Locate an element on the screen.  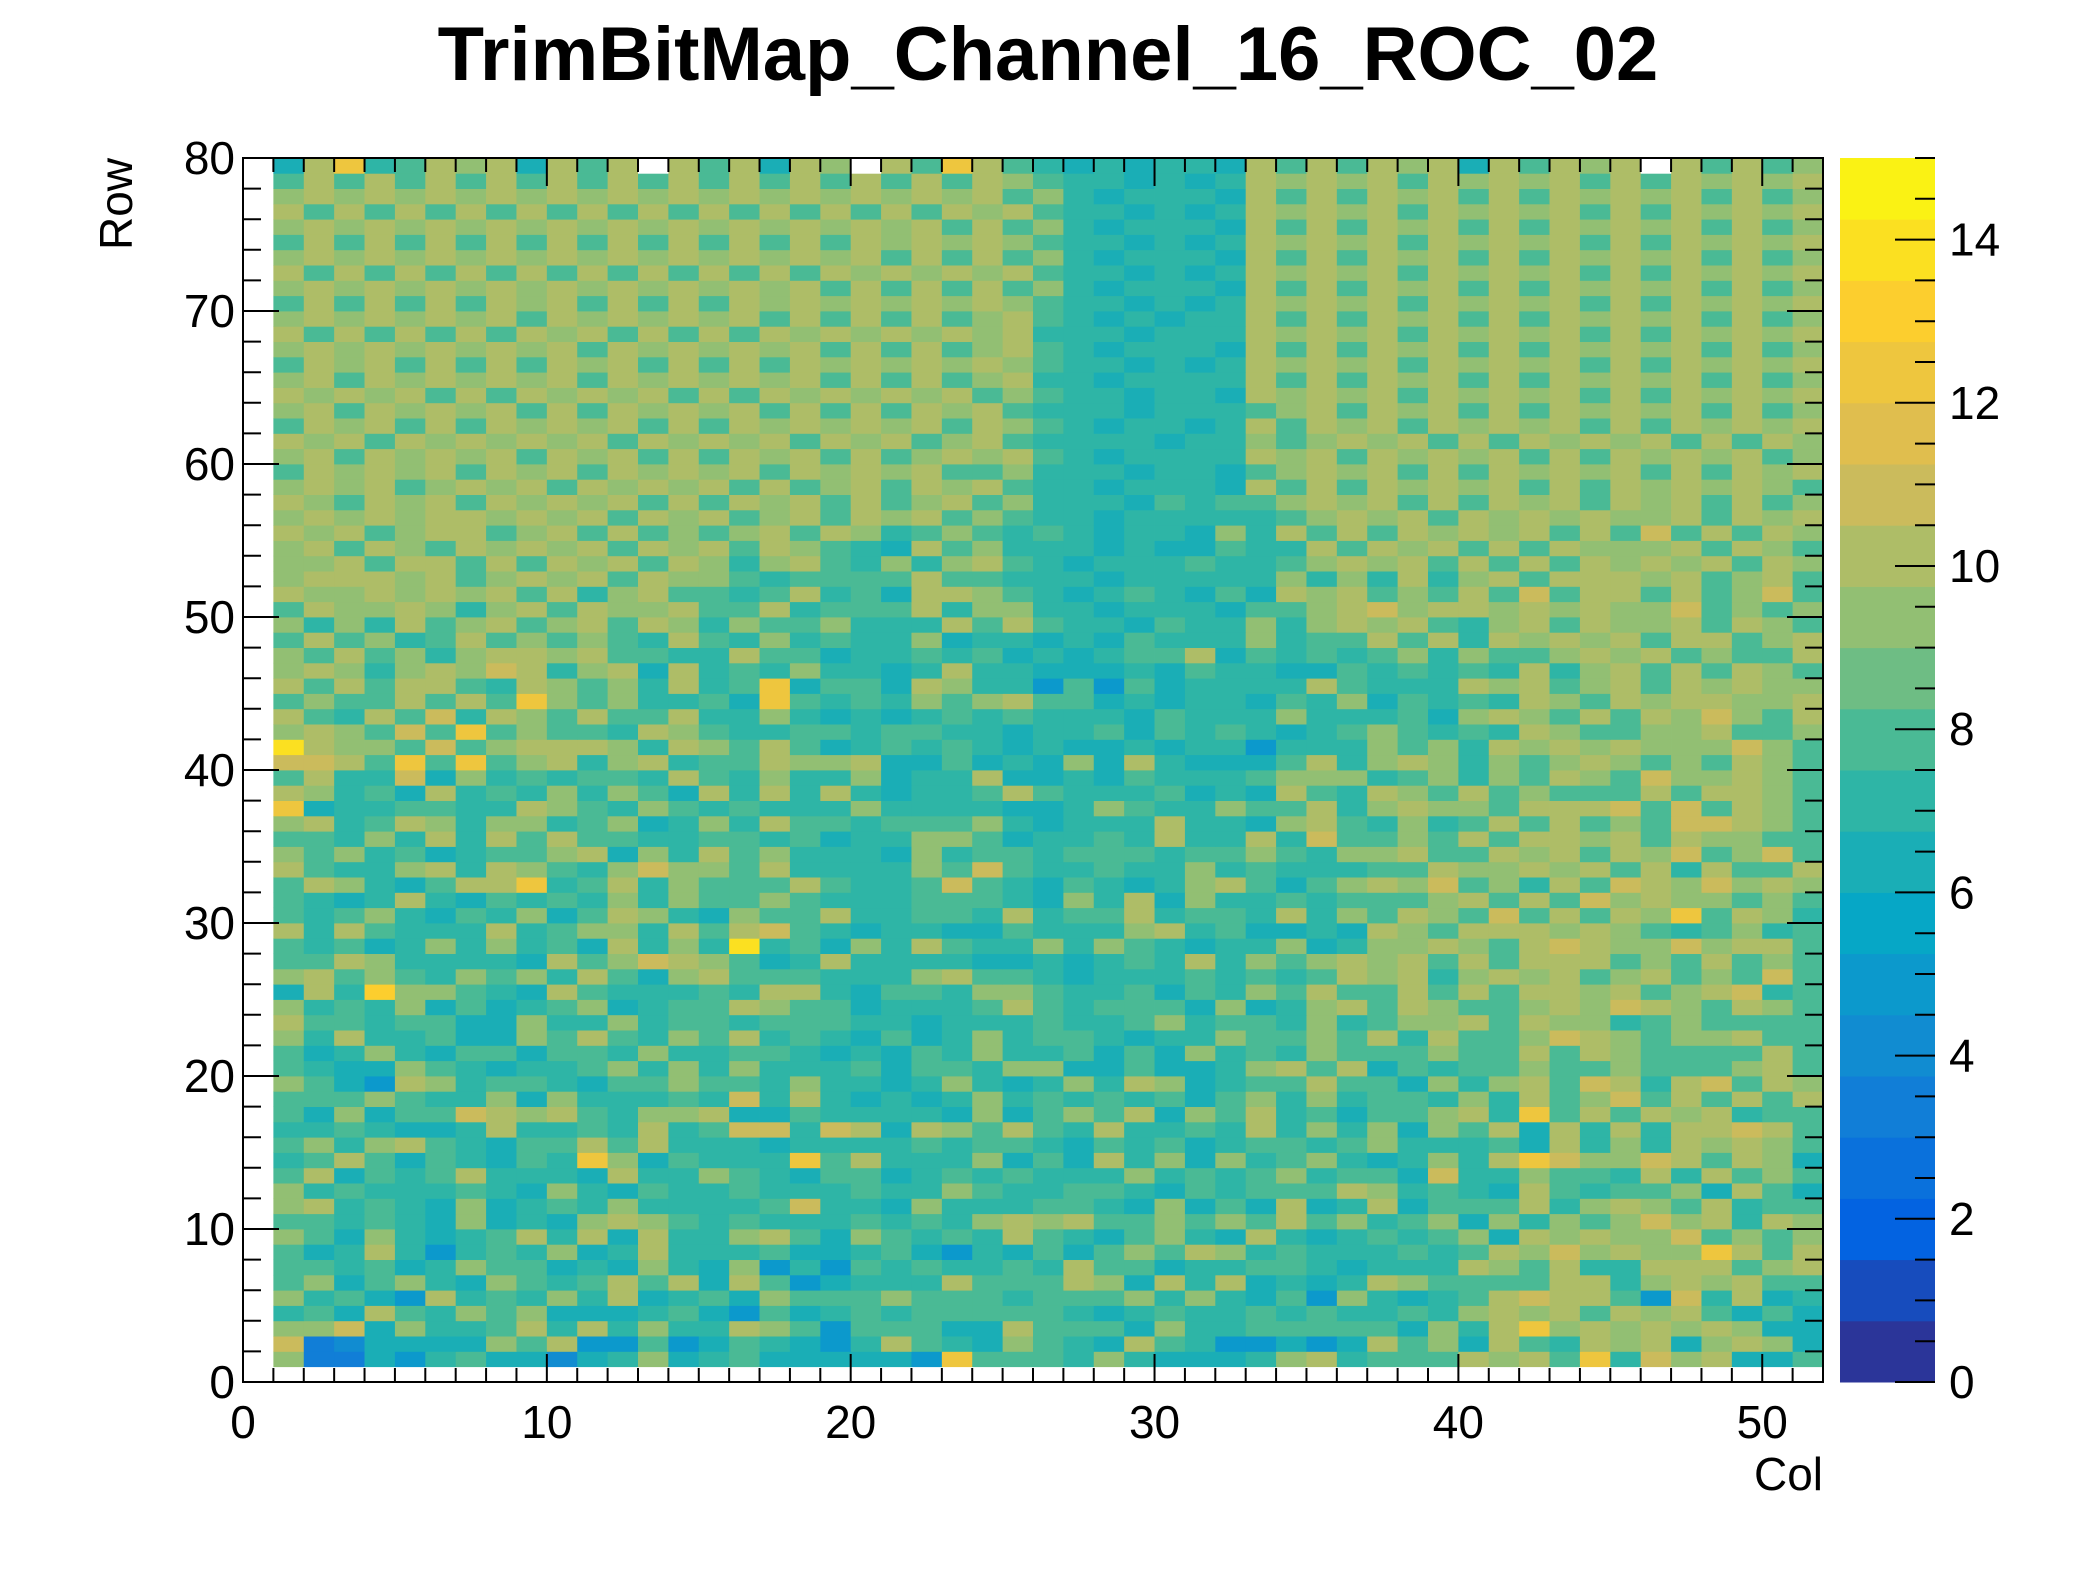
color-scale-band is located at coordinates (1887, 1045).